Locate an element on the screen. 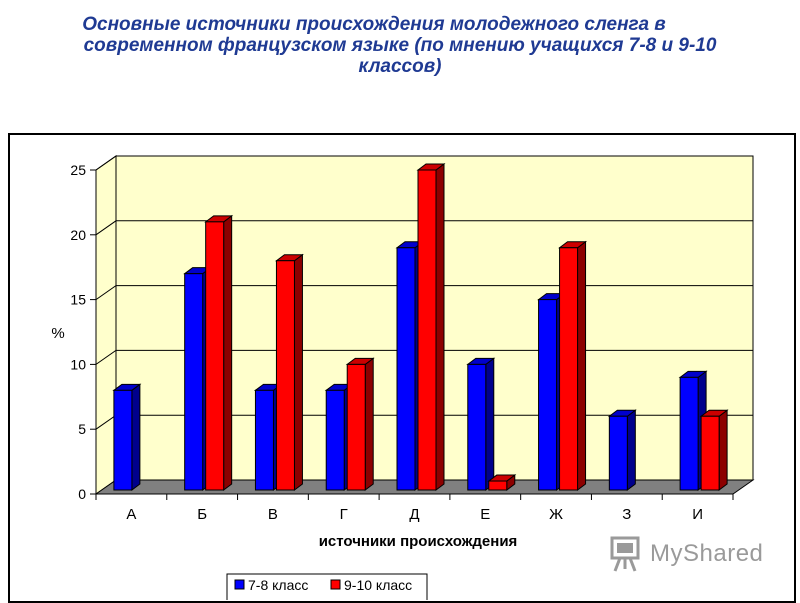 Image resolution: width=800 pixels, height=603 pixels. watermark: MyShared is located at coordinates (688, 555).